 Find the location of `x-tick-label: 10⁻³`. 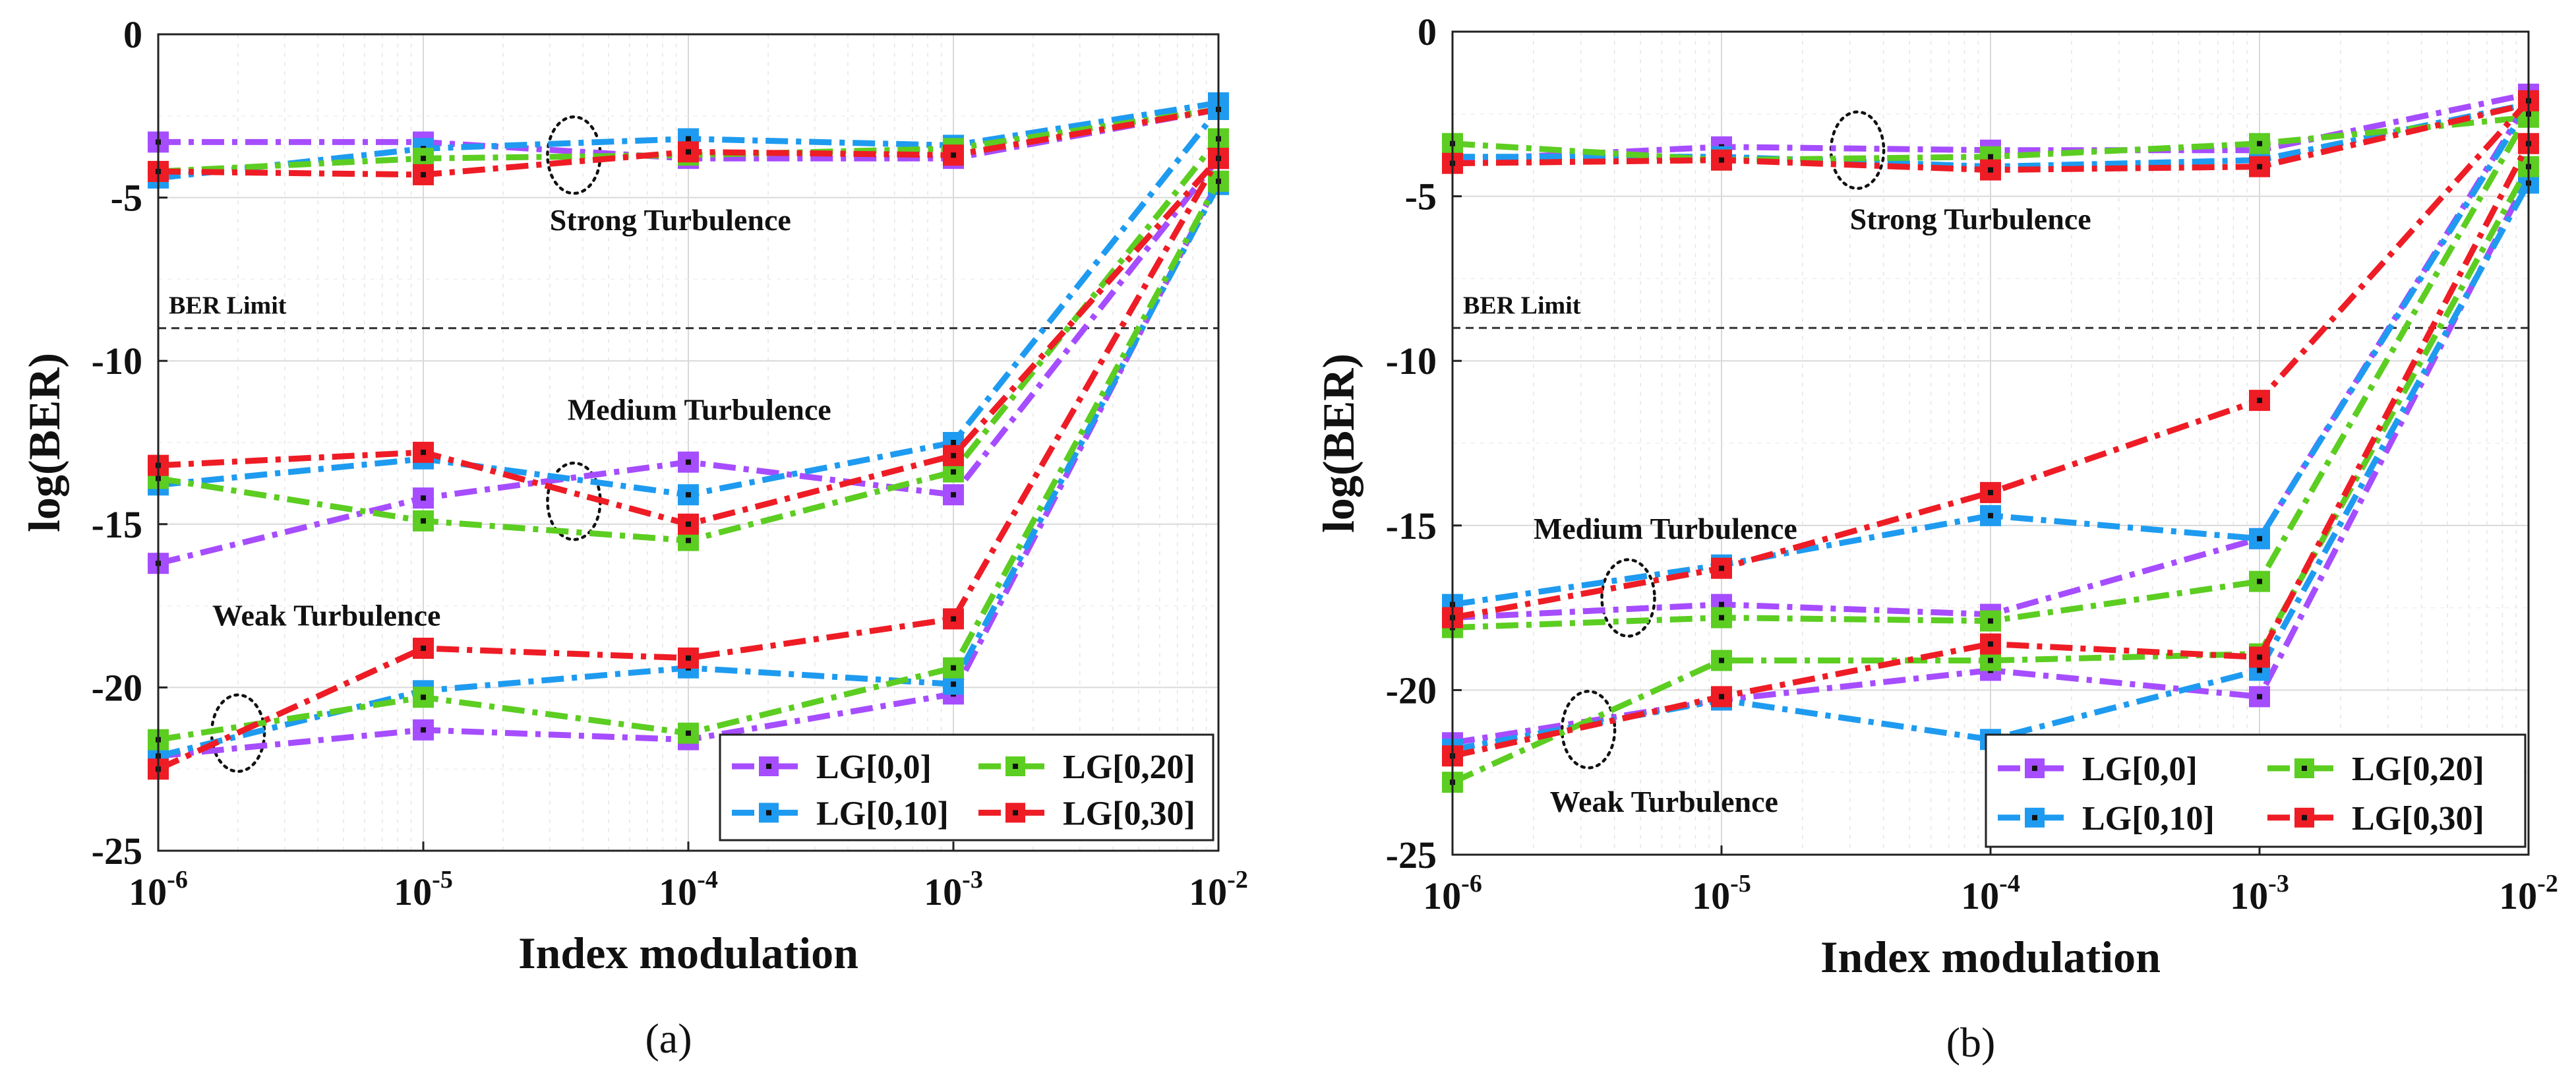

x-tick-label: 10⁻³ is located at coordinates (953, 889).